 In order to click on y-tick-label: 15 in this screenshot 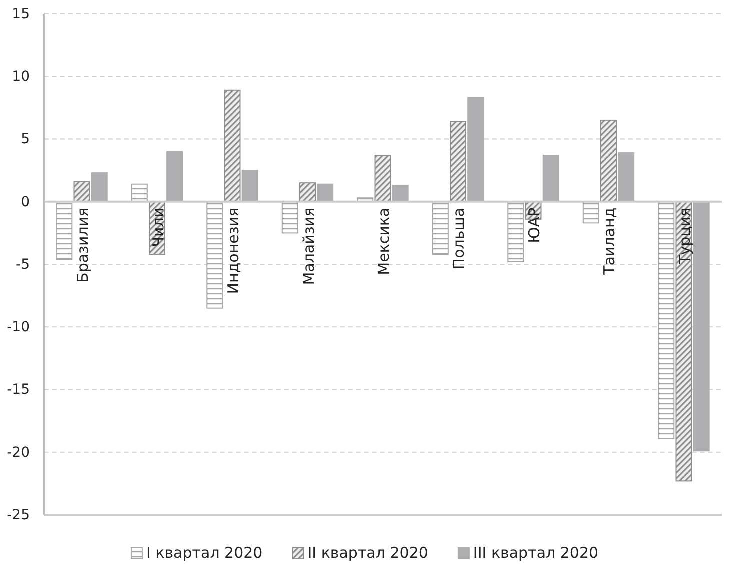, I will do `click(21, 14)`.